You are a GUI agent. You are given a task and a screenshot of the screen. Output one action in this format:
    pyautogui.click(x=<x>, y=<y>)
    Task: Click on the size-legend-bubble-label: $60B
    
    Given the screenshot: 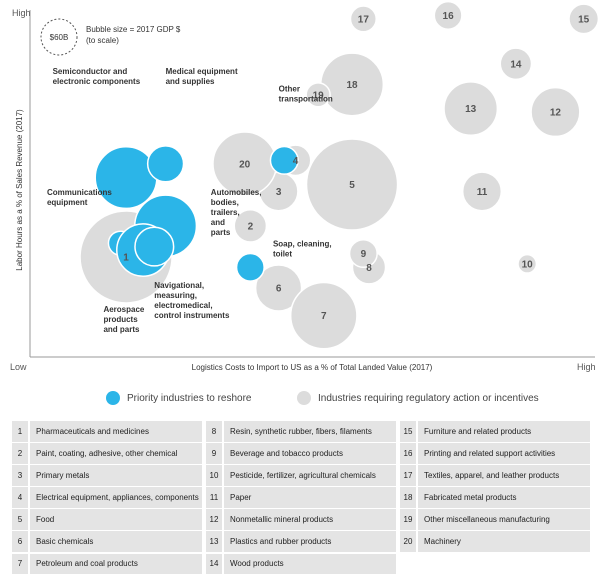 What is the action you would take?
    pyautogui.click(x=59, y=37)
    